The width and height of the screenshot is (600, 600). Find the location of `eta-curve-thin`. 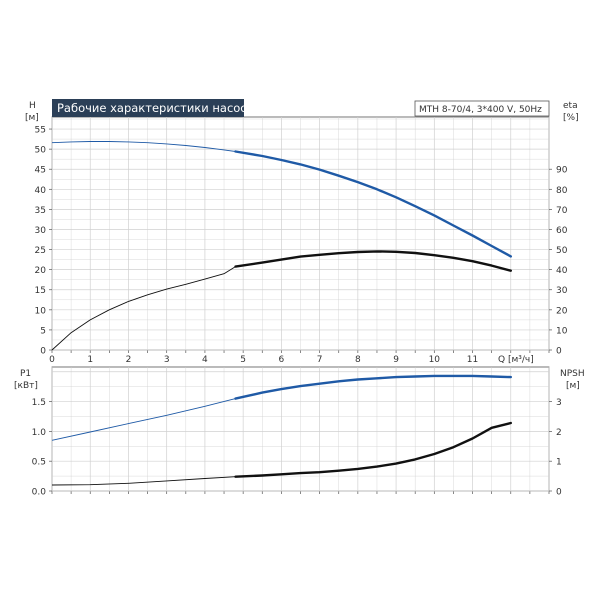

eta-curve-thin is located at coordinates (143, 308).